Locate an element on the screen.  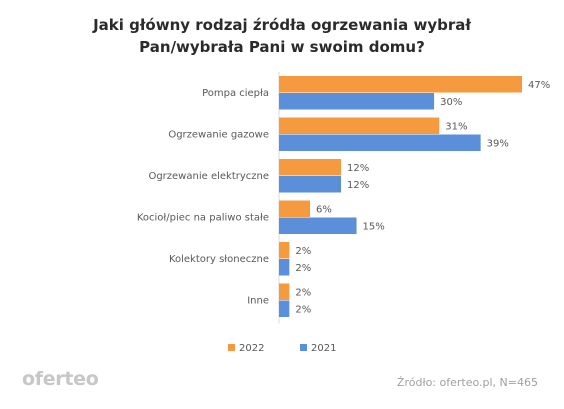
legend-label-2022: 2022 is located at coordinates (251, 348).